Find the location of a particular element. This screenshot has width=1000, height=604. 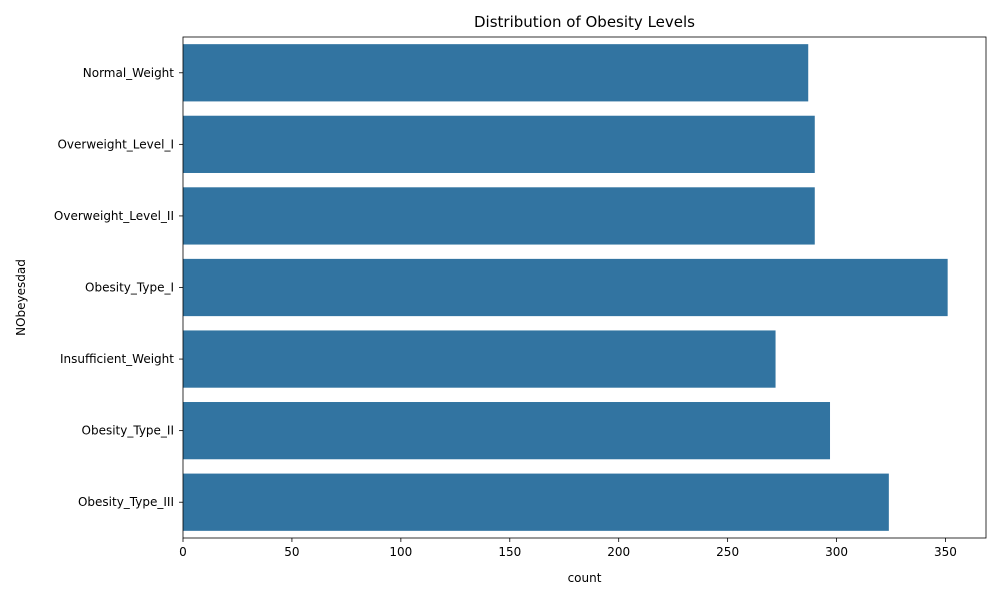

x-tick-label: 0 is located at coordinates (183, 552).